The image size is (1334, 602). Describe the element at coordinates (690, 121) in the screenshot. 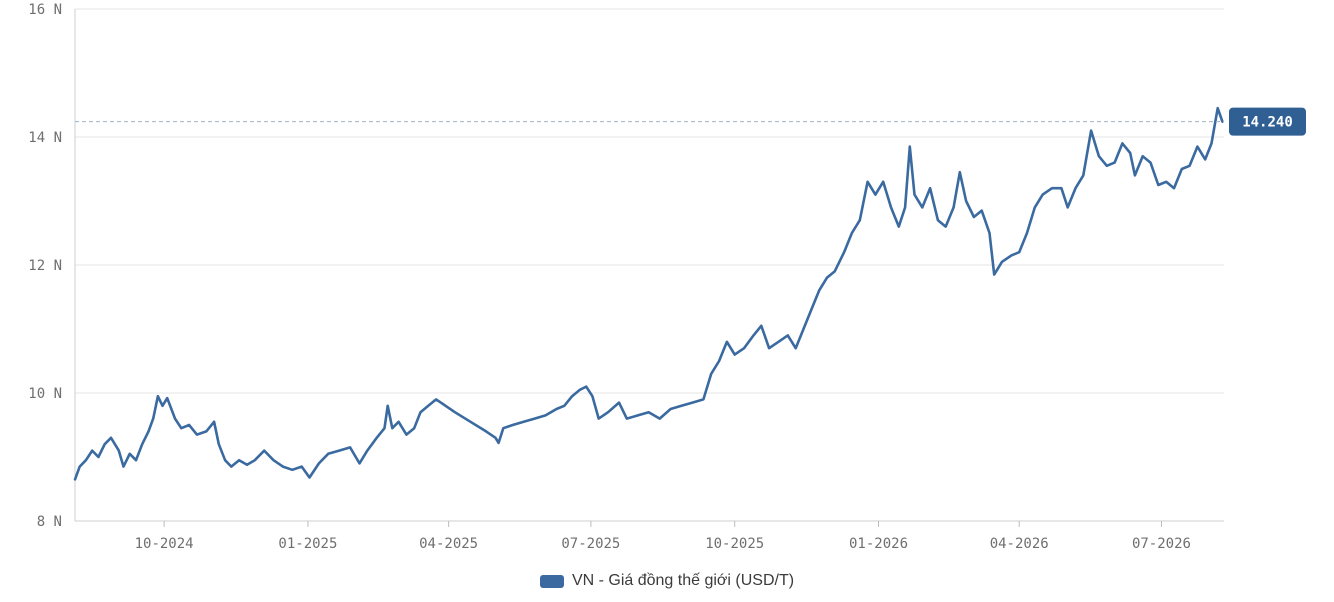

I see `last-value-marker: 14.240` at that location.